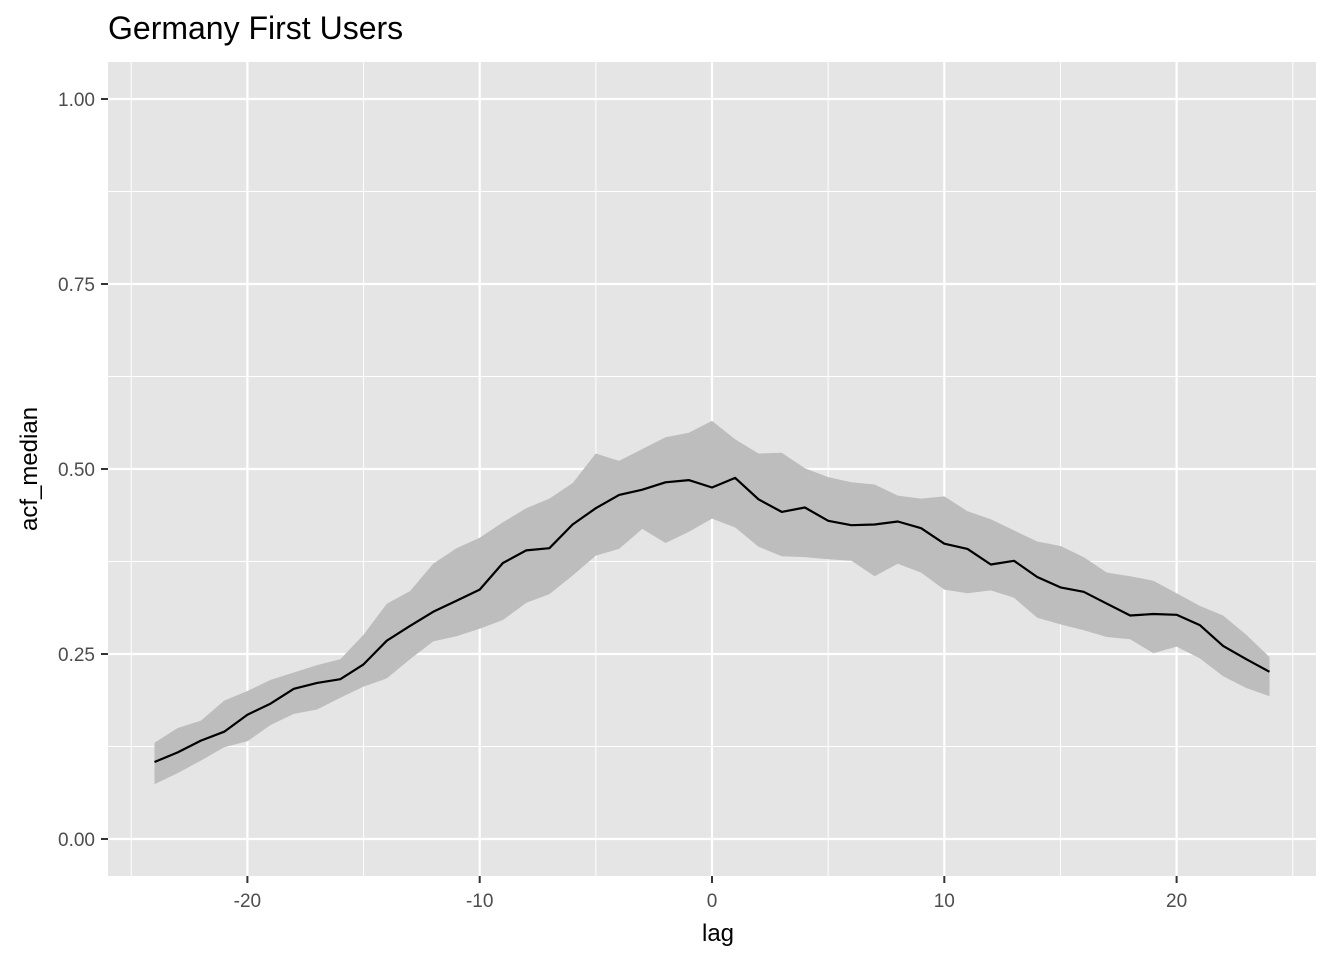 The width and height of the screenshot is (1344, 960). What do you see at coordinates (76, 100) in the screenshot?
I see `y-tick-label: 1.00` at bounding box center [76, 100].